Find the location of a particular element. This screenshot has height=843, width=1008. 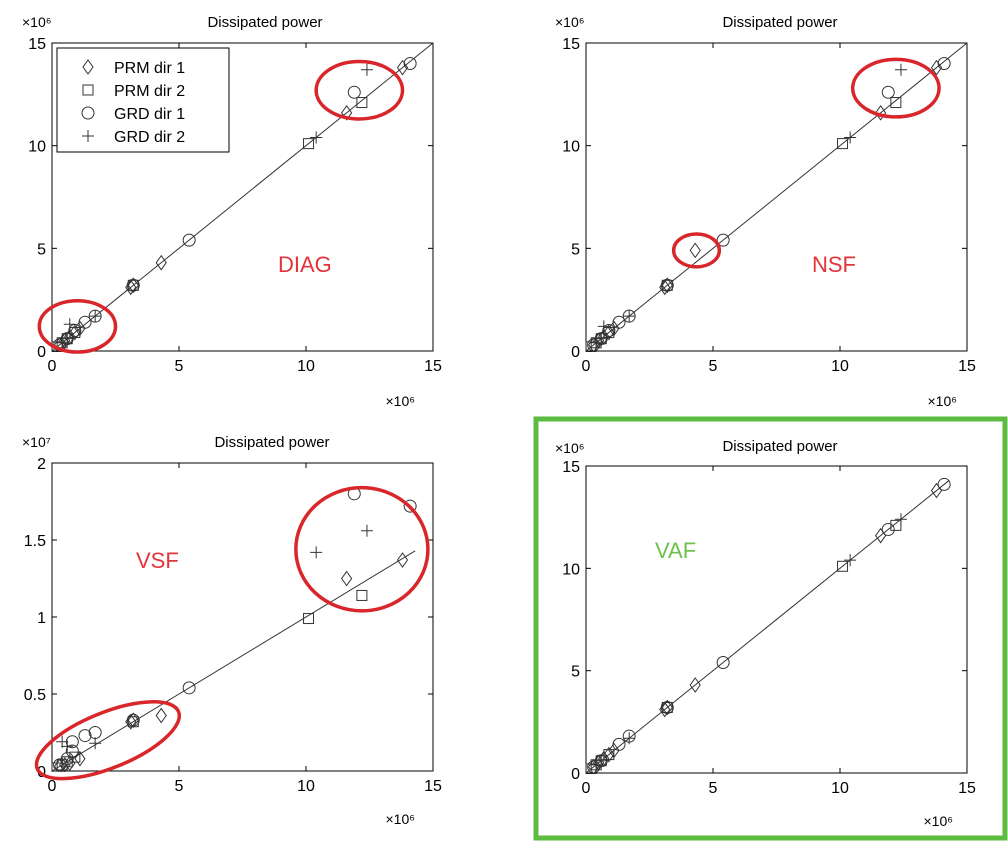

legend-diamond-icon is located at coordinates (88, 67).